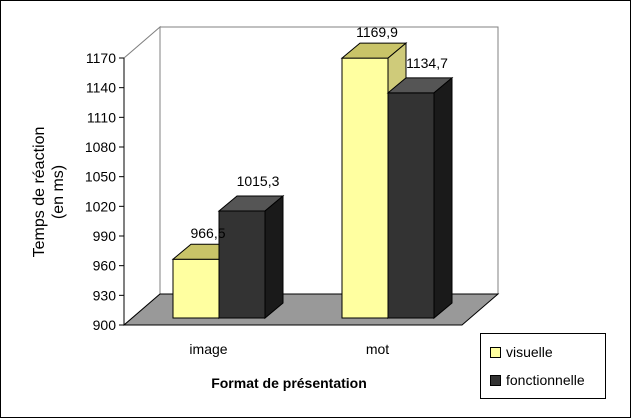 Image resolution: width=631 pixels, height=418 pixels. What do you see at coordinates (242, 264) in the screenshot?
I see `bar-fonctionnelle-image` at bounding box center [242, 264].